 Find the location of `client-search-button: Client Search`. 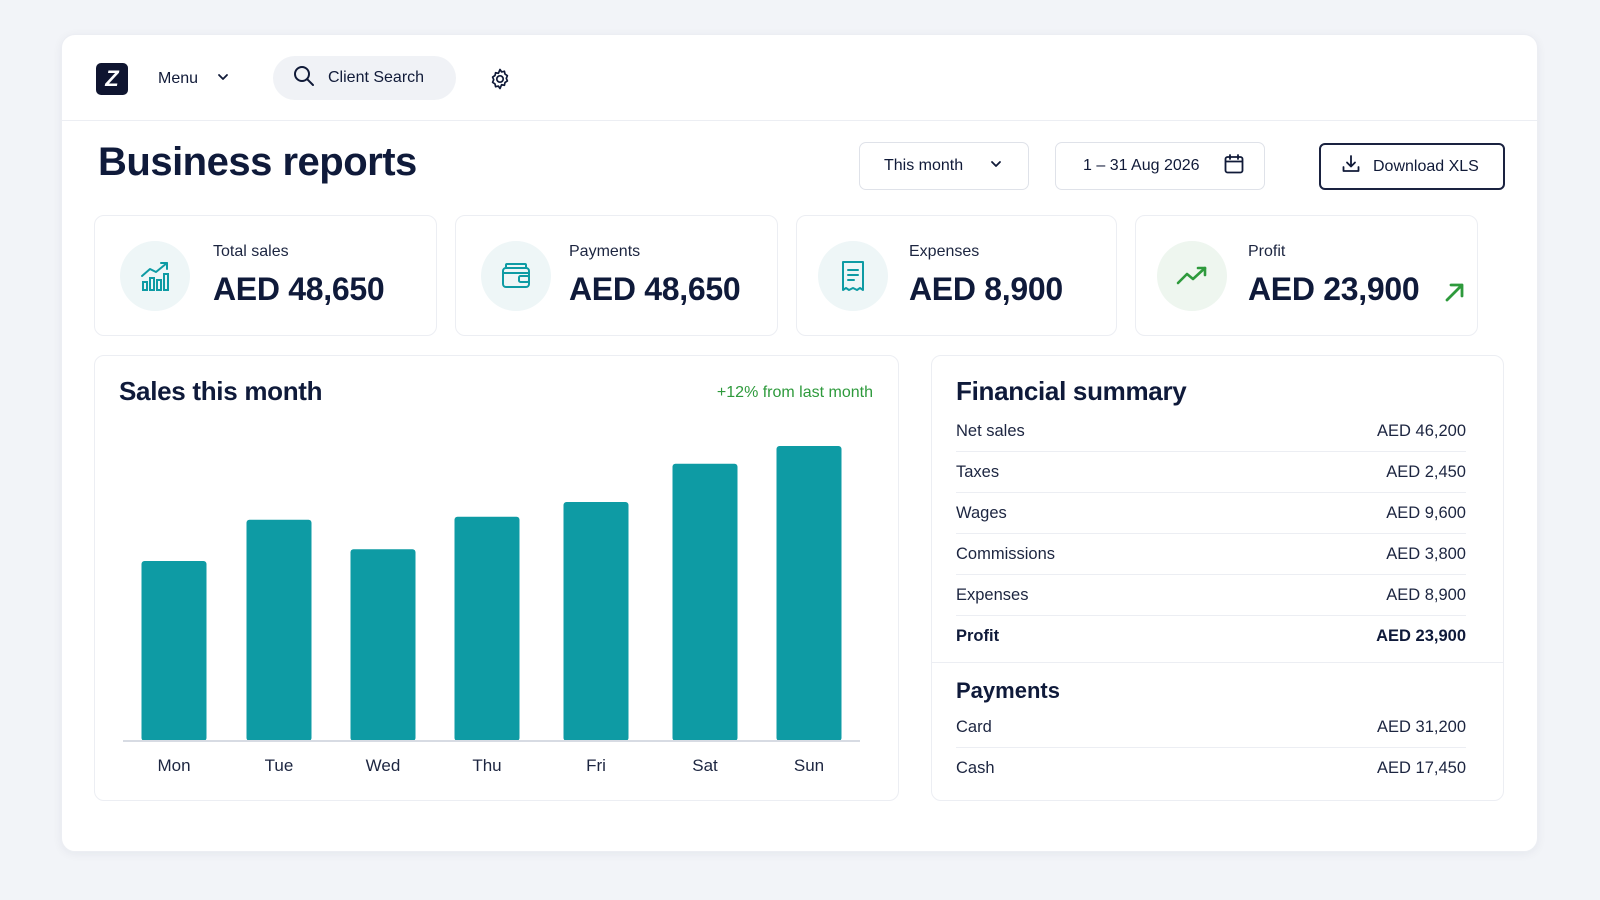

client-search-button: Client Search is located at coordinates (364, 78).